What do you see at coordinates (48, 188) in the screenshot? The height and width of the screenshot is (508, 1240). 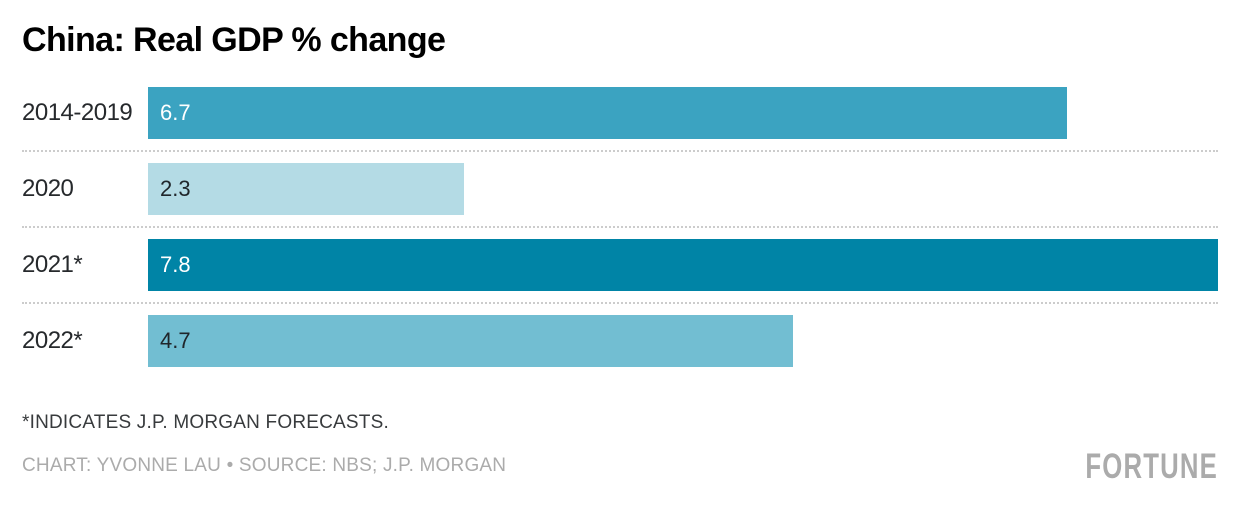 I see `category-label: 2020` at bounding box center [48, 188].